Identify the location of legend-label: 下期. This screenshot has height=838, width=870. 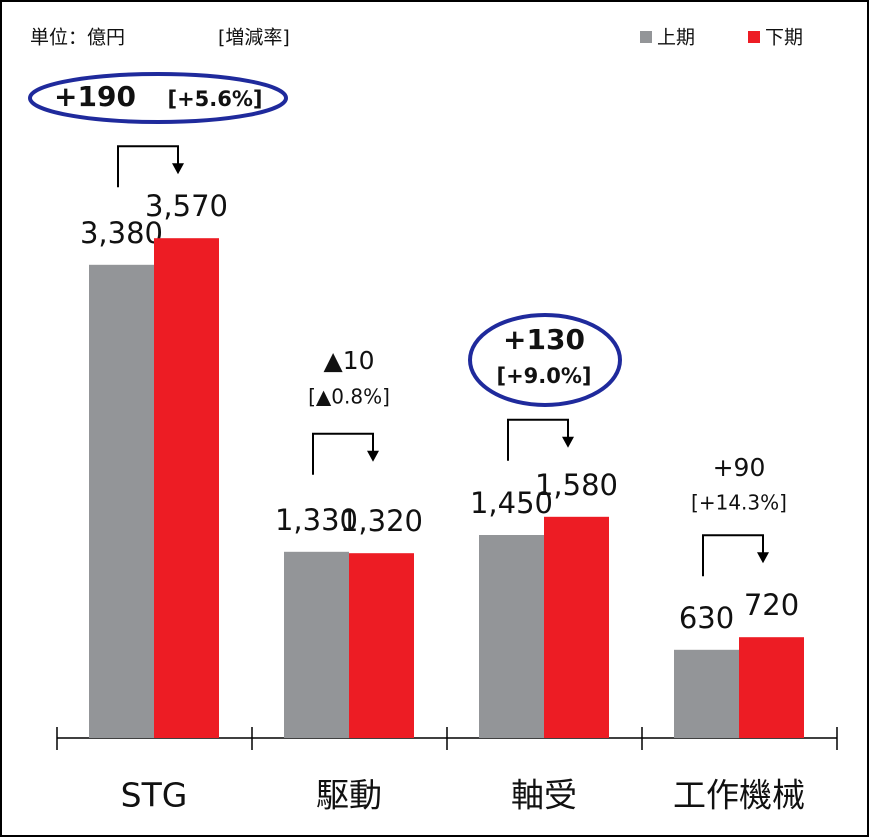
(784, 38).